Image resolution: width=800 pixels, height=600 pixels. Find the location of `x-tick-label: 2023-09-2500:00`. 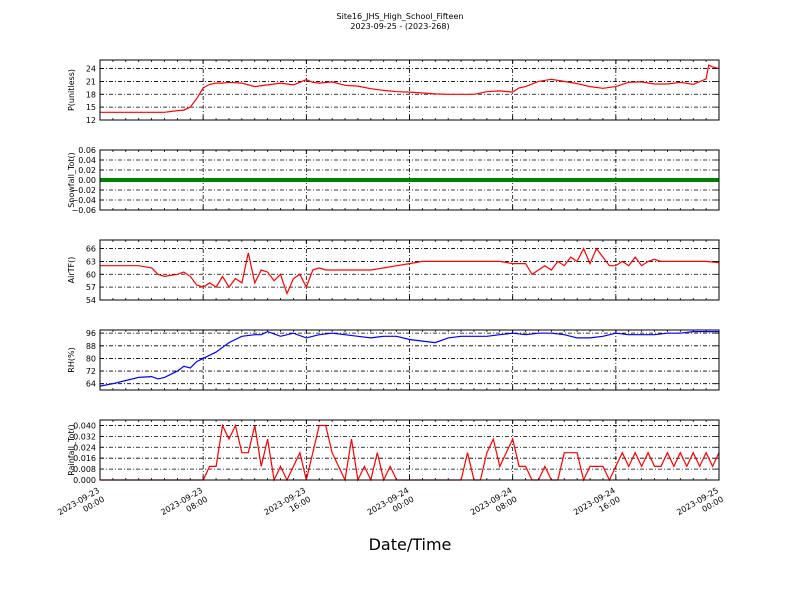

x-tick-label: 2023-09-2500:00 is located at coordinates (700, 506).